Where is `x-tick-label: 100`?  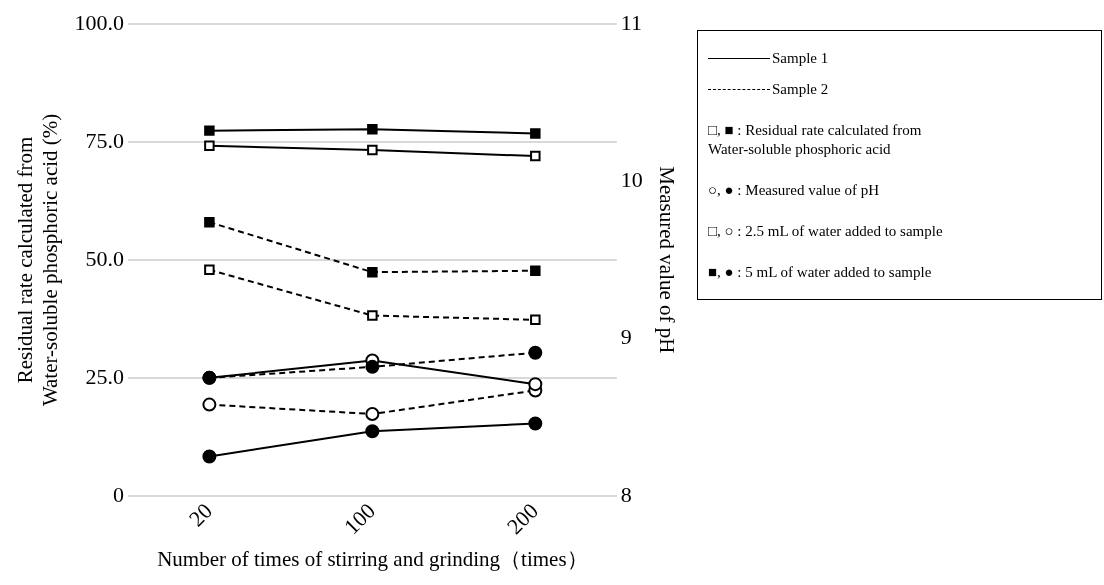 x-tick-label: 100 is located at coordinates (359, 519).